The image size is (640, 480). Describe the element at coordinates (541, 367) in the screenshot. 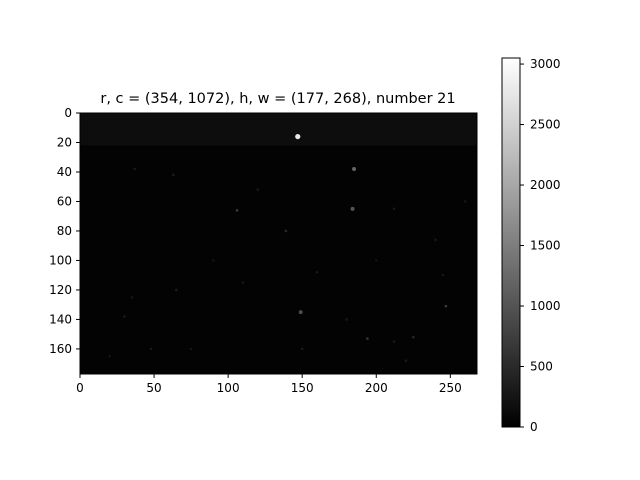

I see `colorbar-tick-label: 500` at that location.